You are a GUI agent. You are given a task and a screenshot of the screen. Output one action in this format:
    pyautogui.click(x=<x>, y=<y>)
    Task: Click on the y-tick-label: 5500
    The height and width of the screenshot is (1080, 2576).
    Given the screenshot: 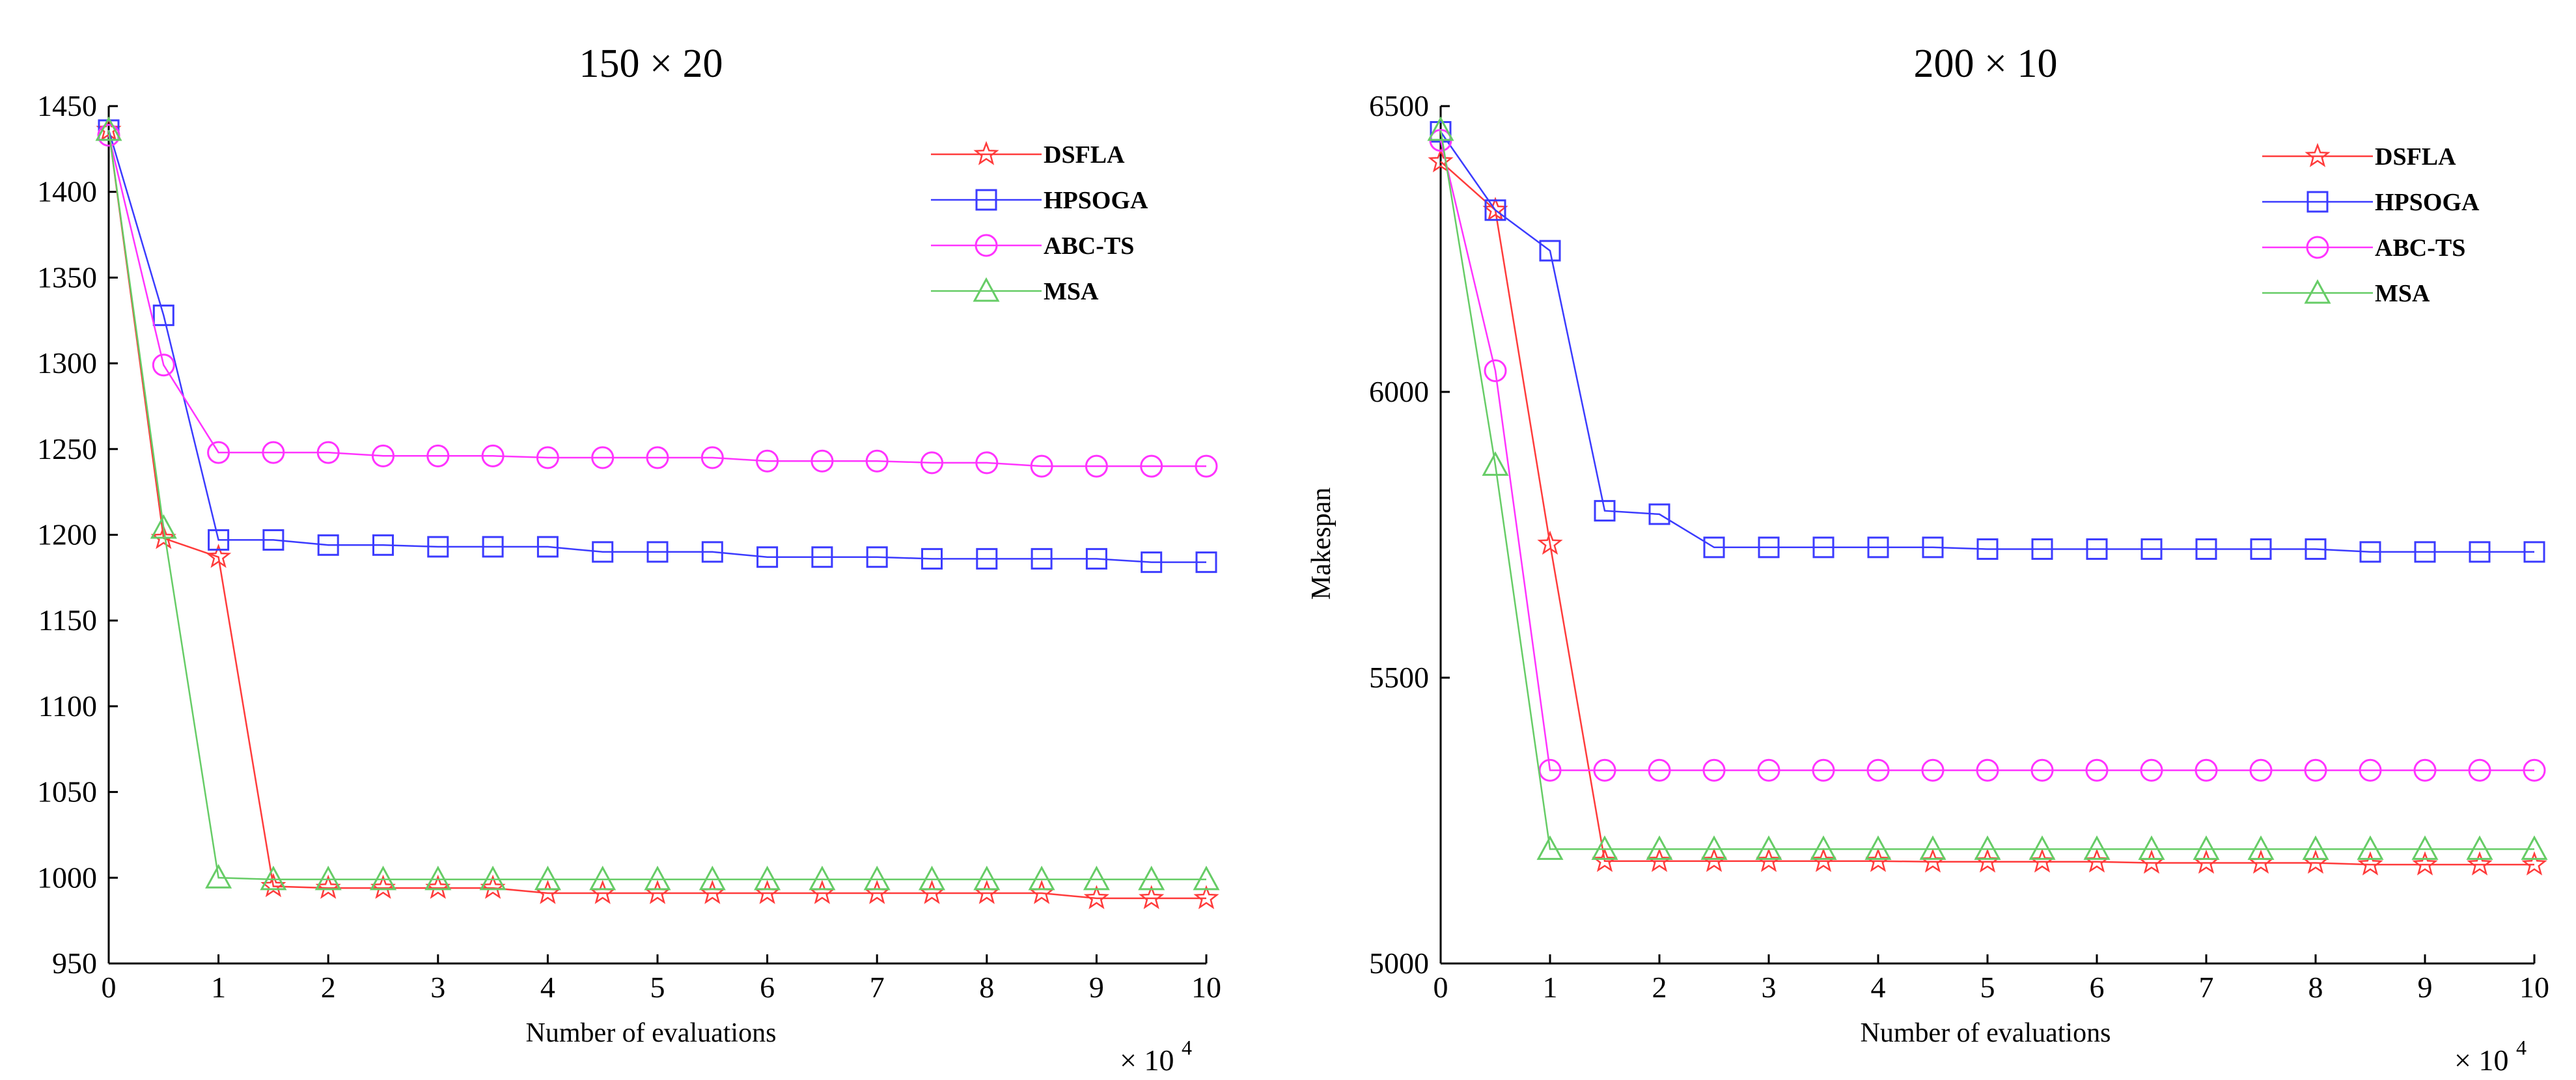 What is the action you would take?
    pyautogui.click(x=1399, y=677)
    